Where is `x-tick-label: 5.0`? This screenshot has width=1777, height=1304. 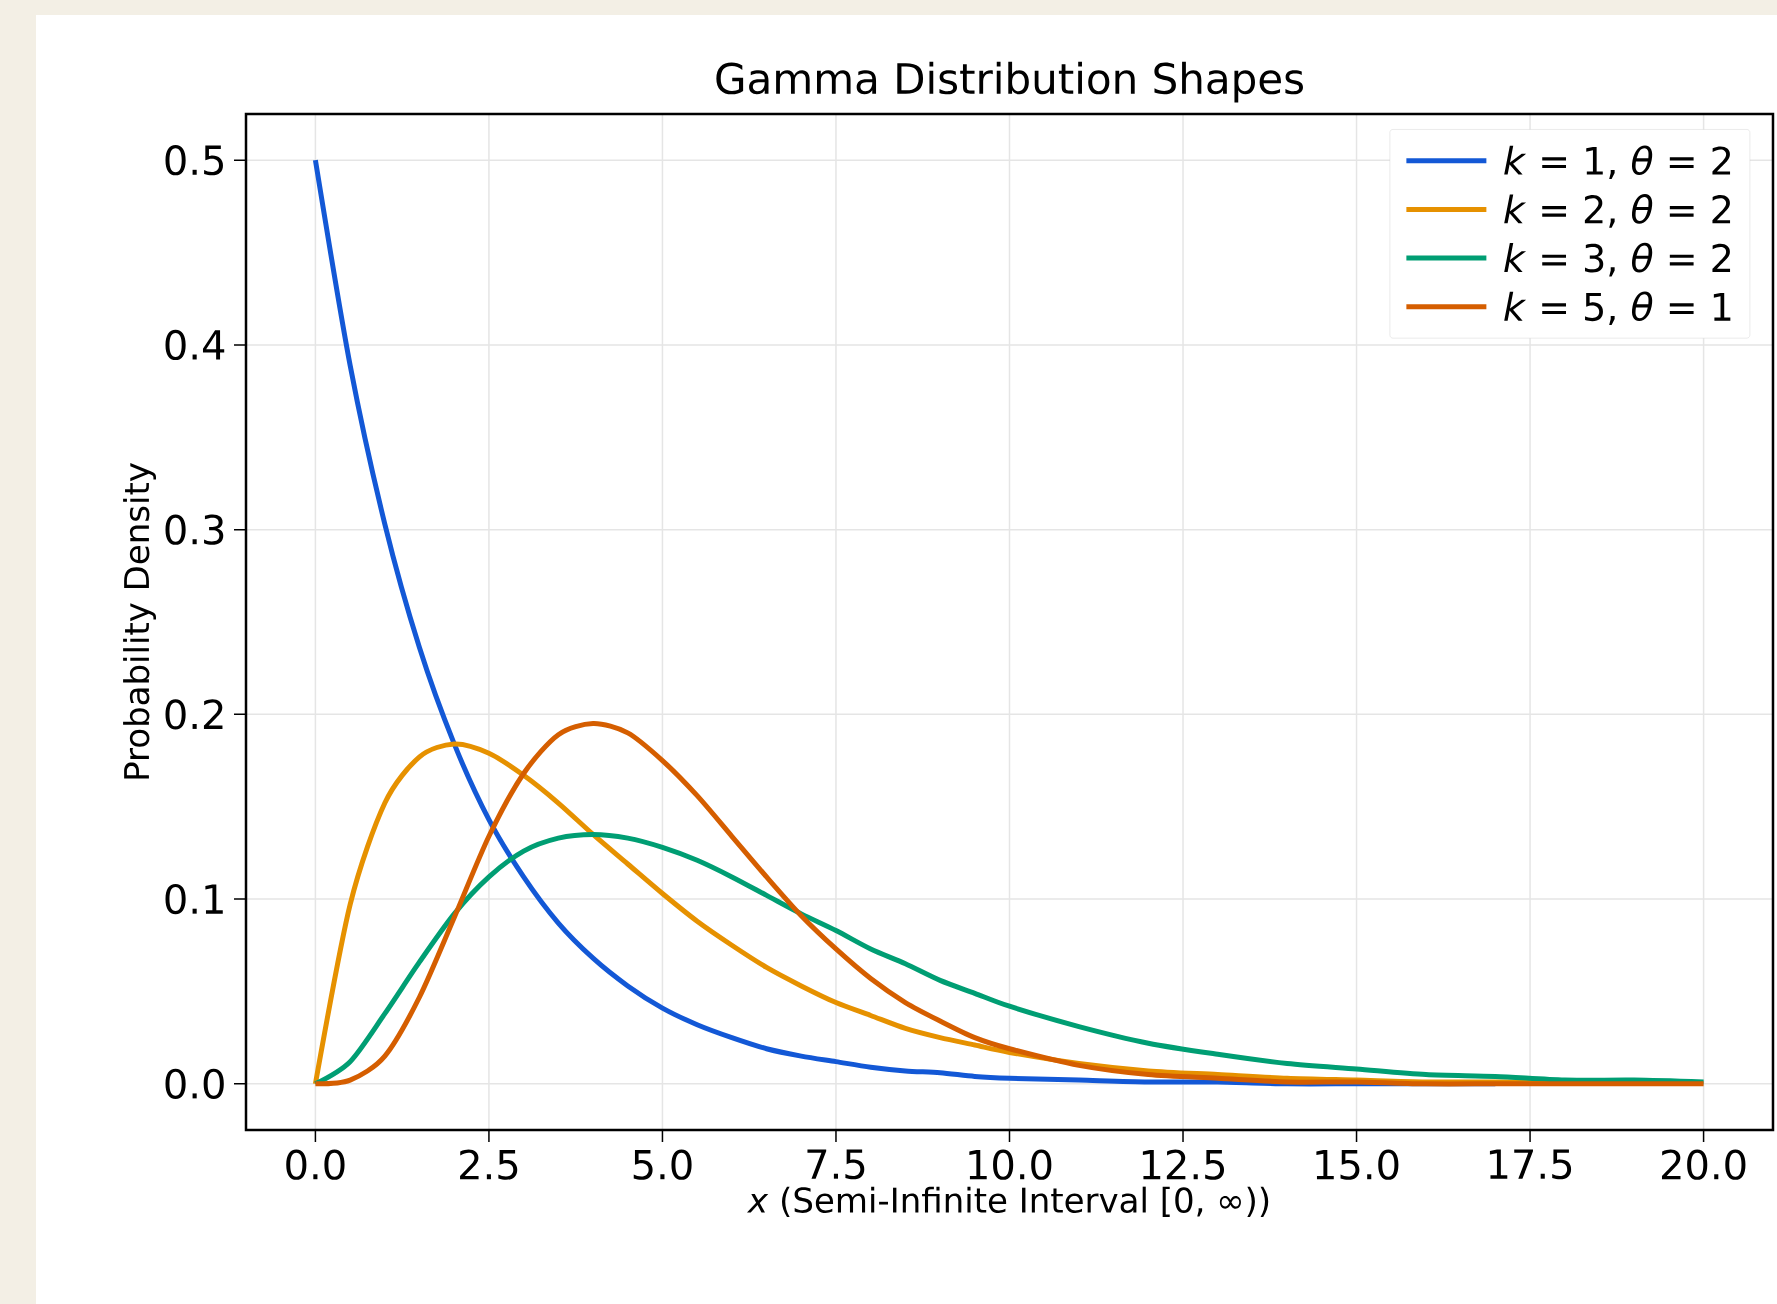 x-tick-label: 5.0 is located at coordinates (662, 1164).